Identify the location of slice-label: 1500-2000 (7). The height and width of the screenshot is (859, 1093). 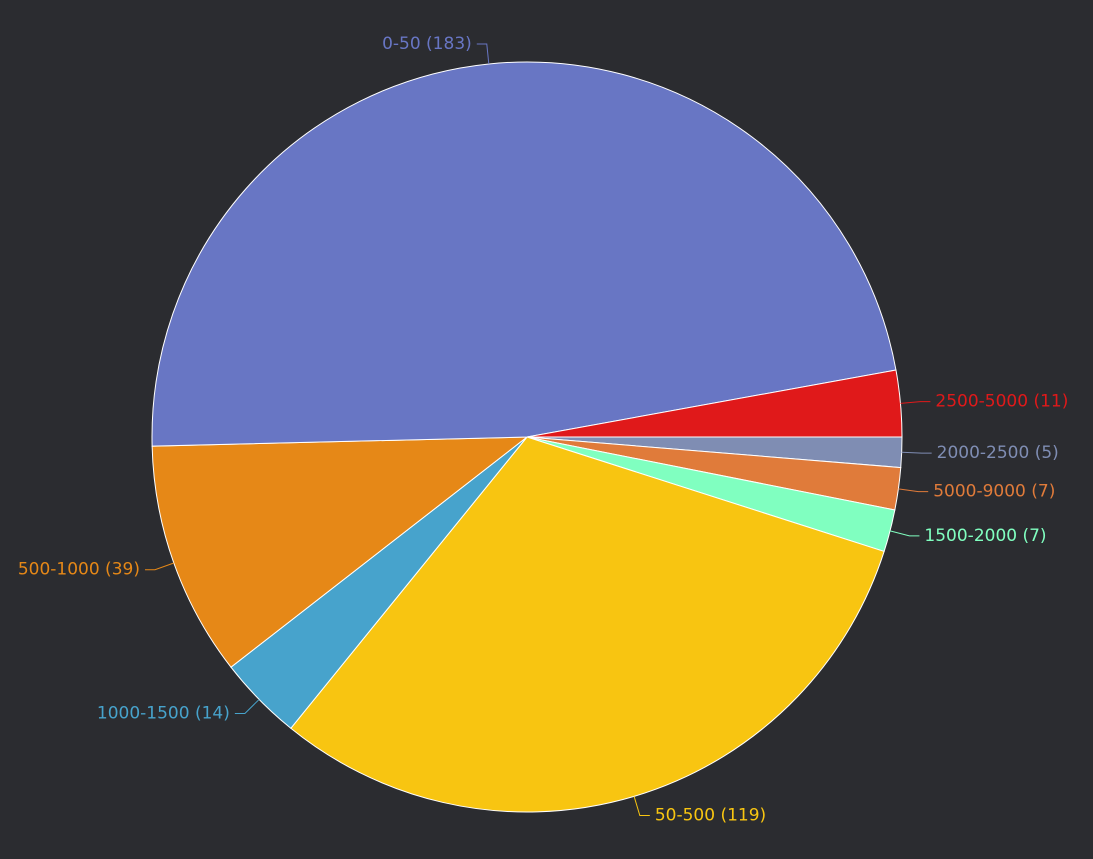
(985, 536).